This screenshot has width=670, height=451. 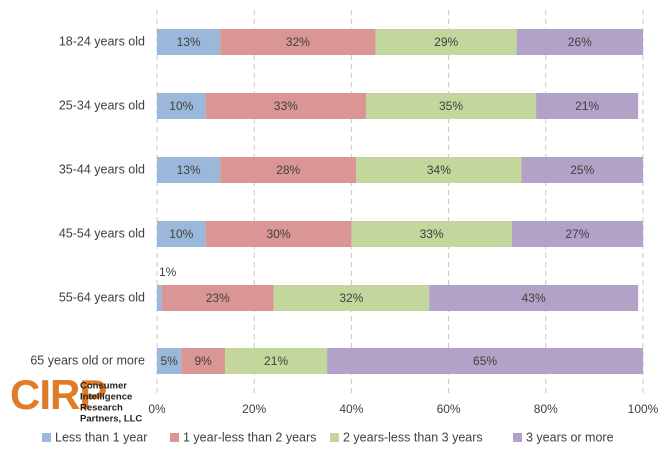 What do you see at coordinates (643, 409) in the screenshot?
I see `x-tick-label: 100%` at bounding box center [643, 409].